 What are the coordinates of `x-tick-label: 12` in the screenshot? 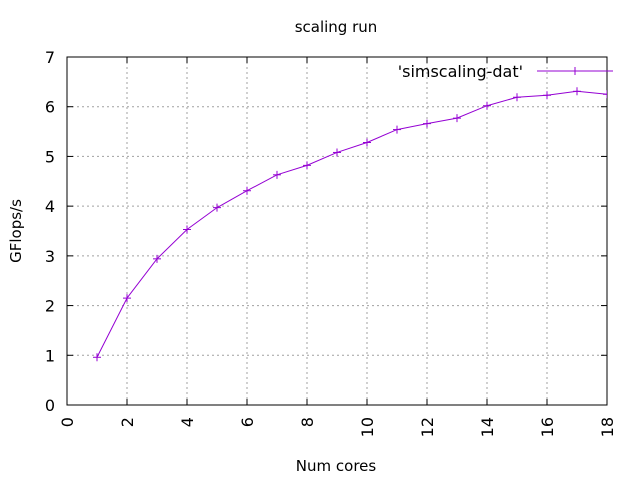 It's located at (427, 427).